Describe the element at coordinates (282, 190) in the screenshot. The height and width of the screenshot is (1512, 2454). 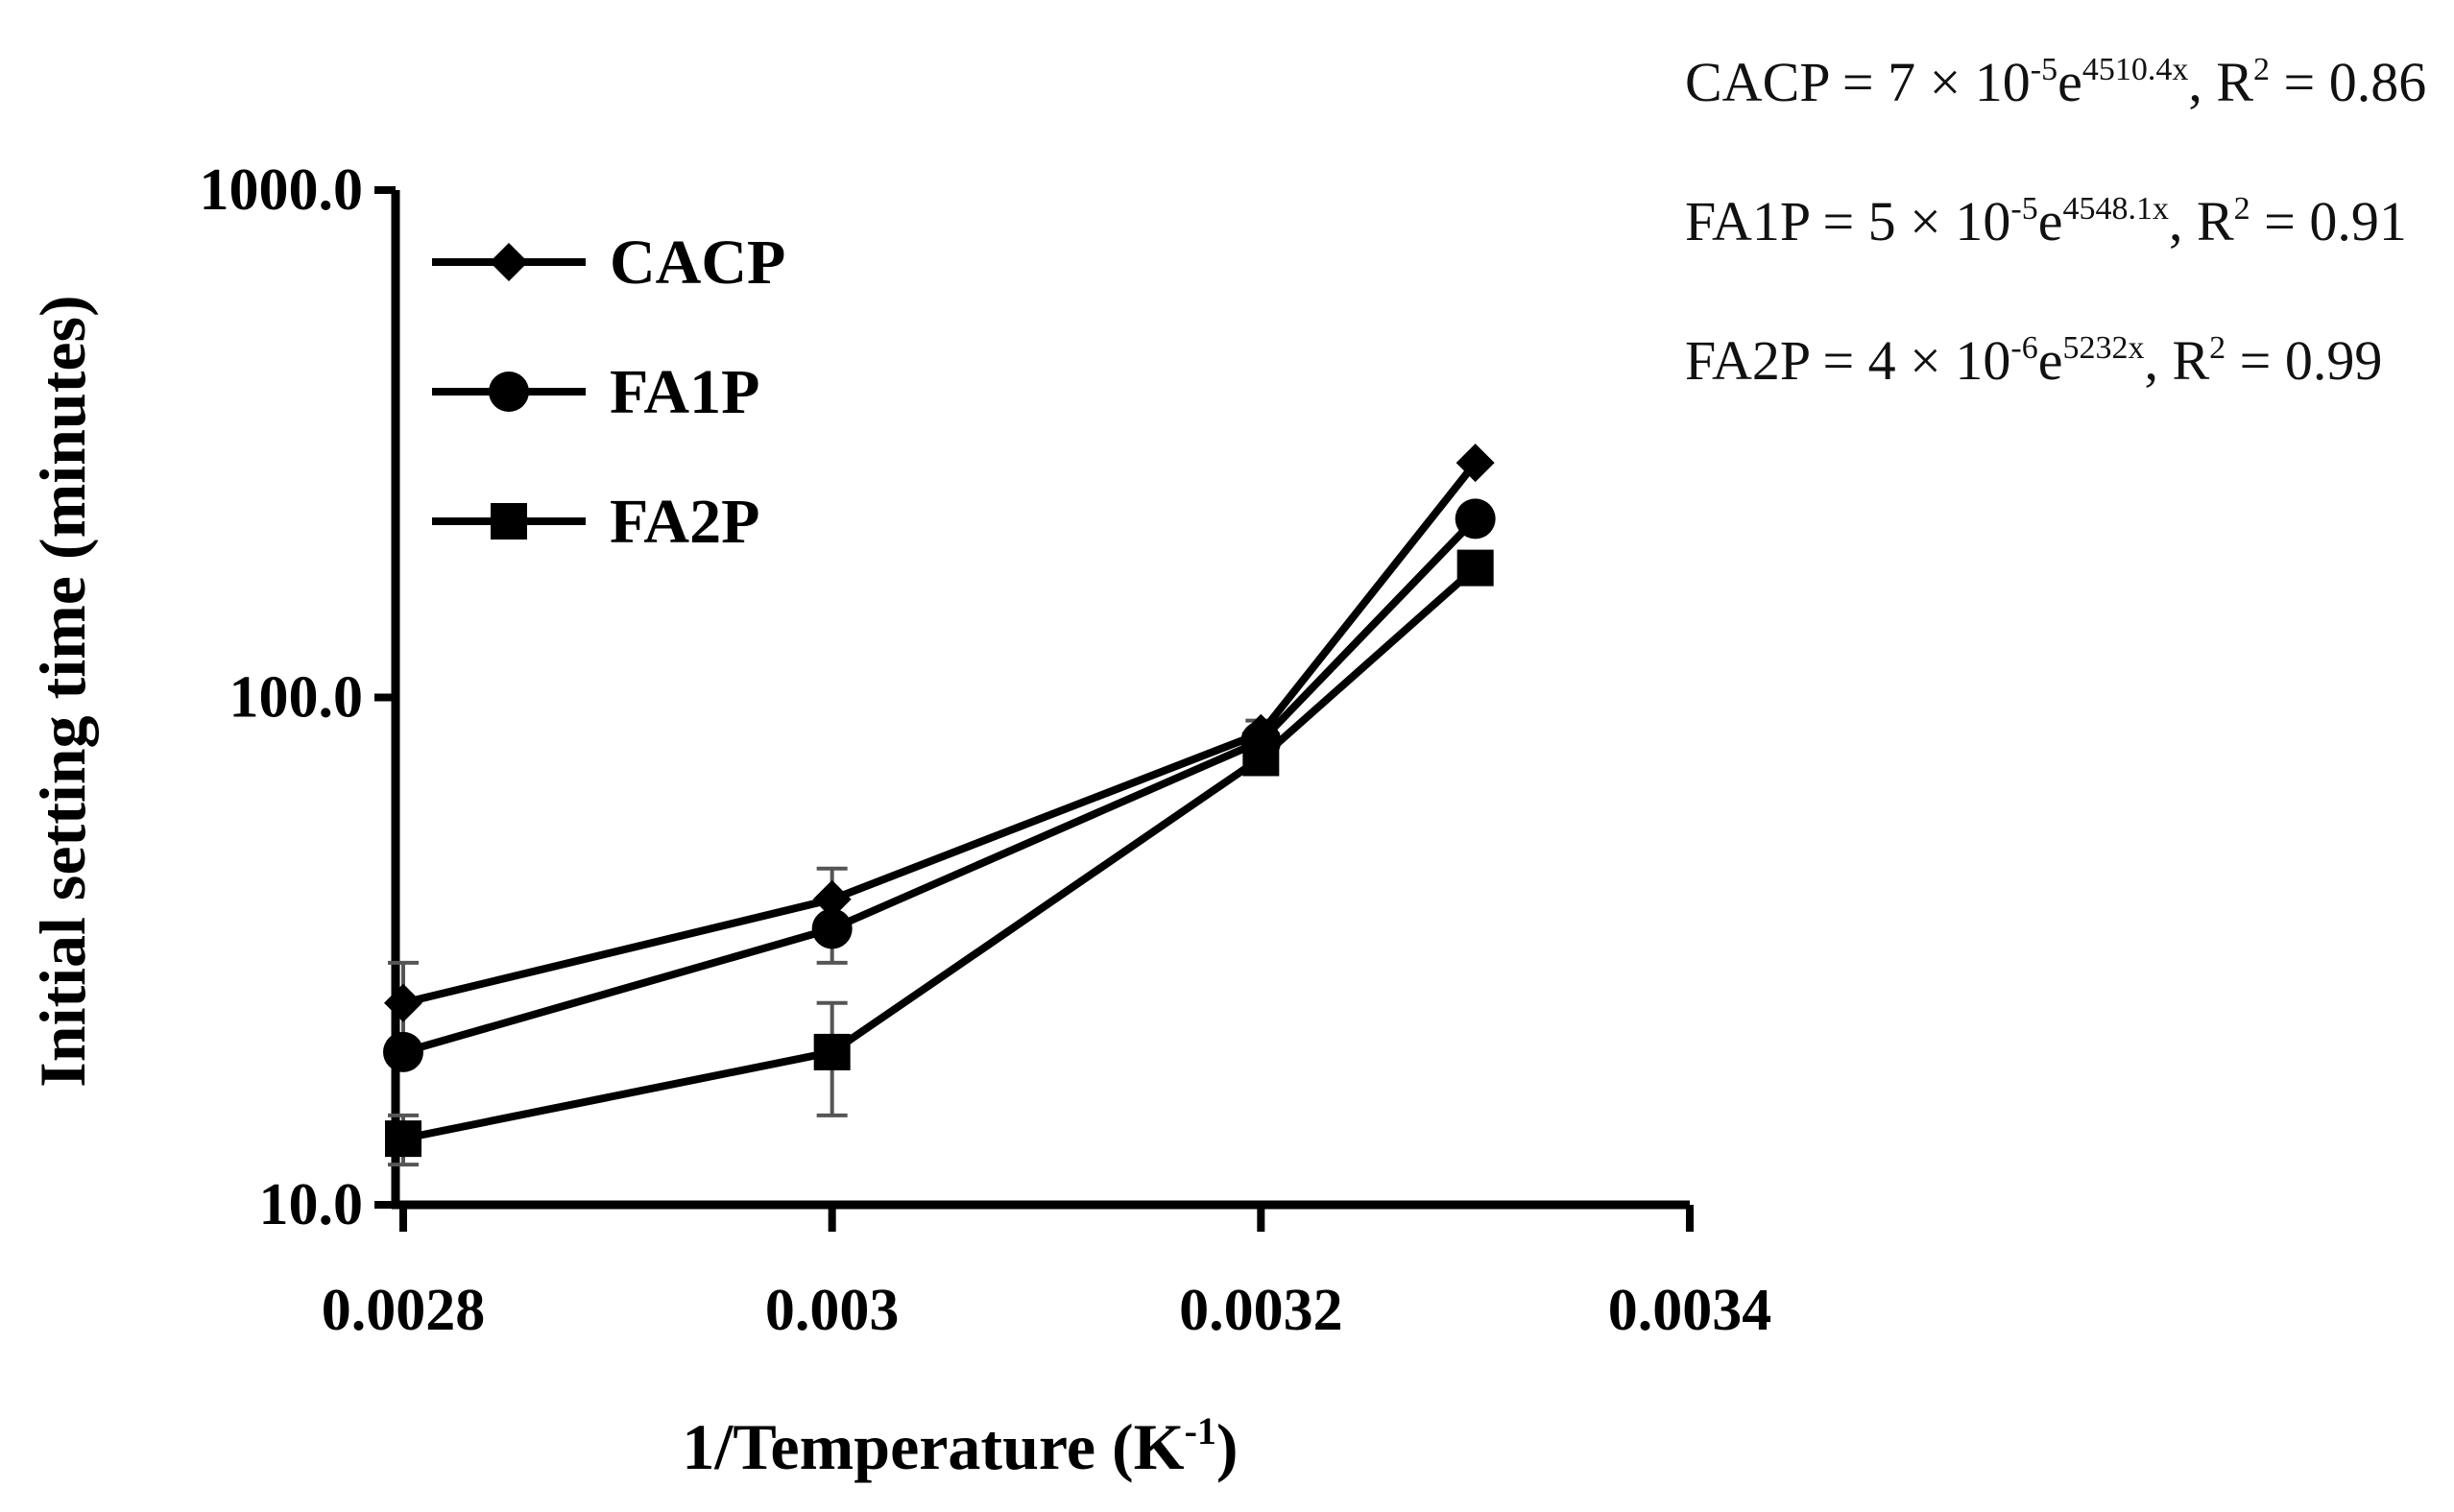
I see `y-tick-label: 1000.0` at that location.